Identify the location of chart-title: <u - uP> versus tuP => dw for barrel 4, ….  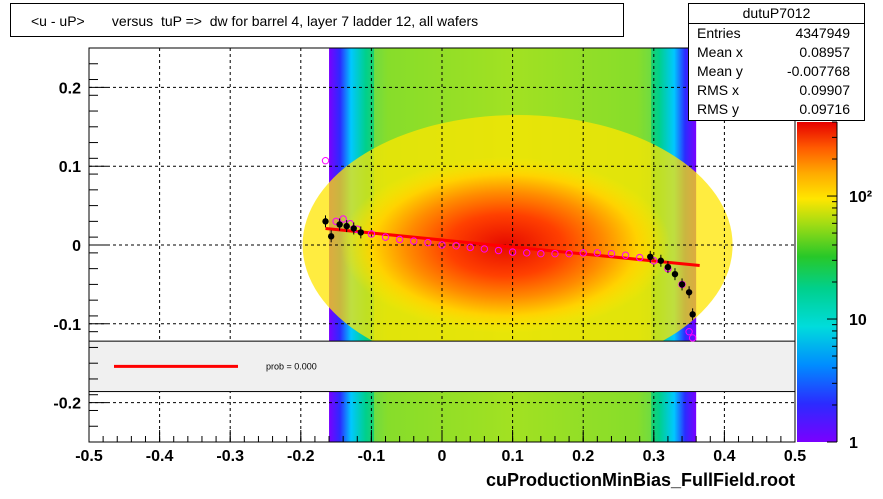
(255, 21).